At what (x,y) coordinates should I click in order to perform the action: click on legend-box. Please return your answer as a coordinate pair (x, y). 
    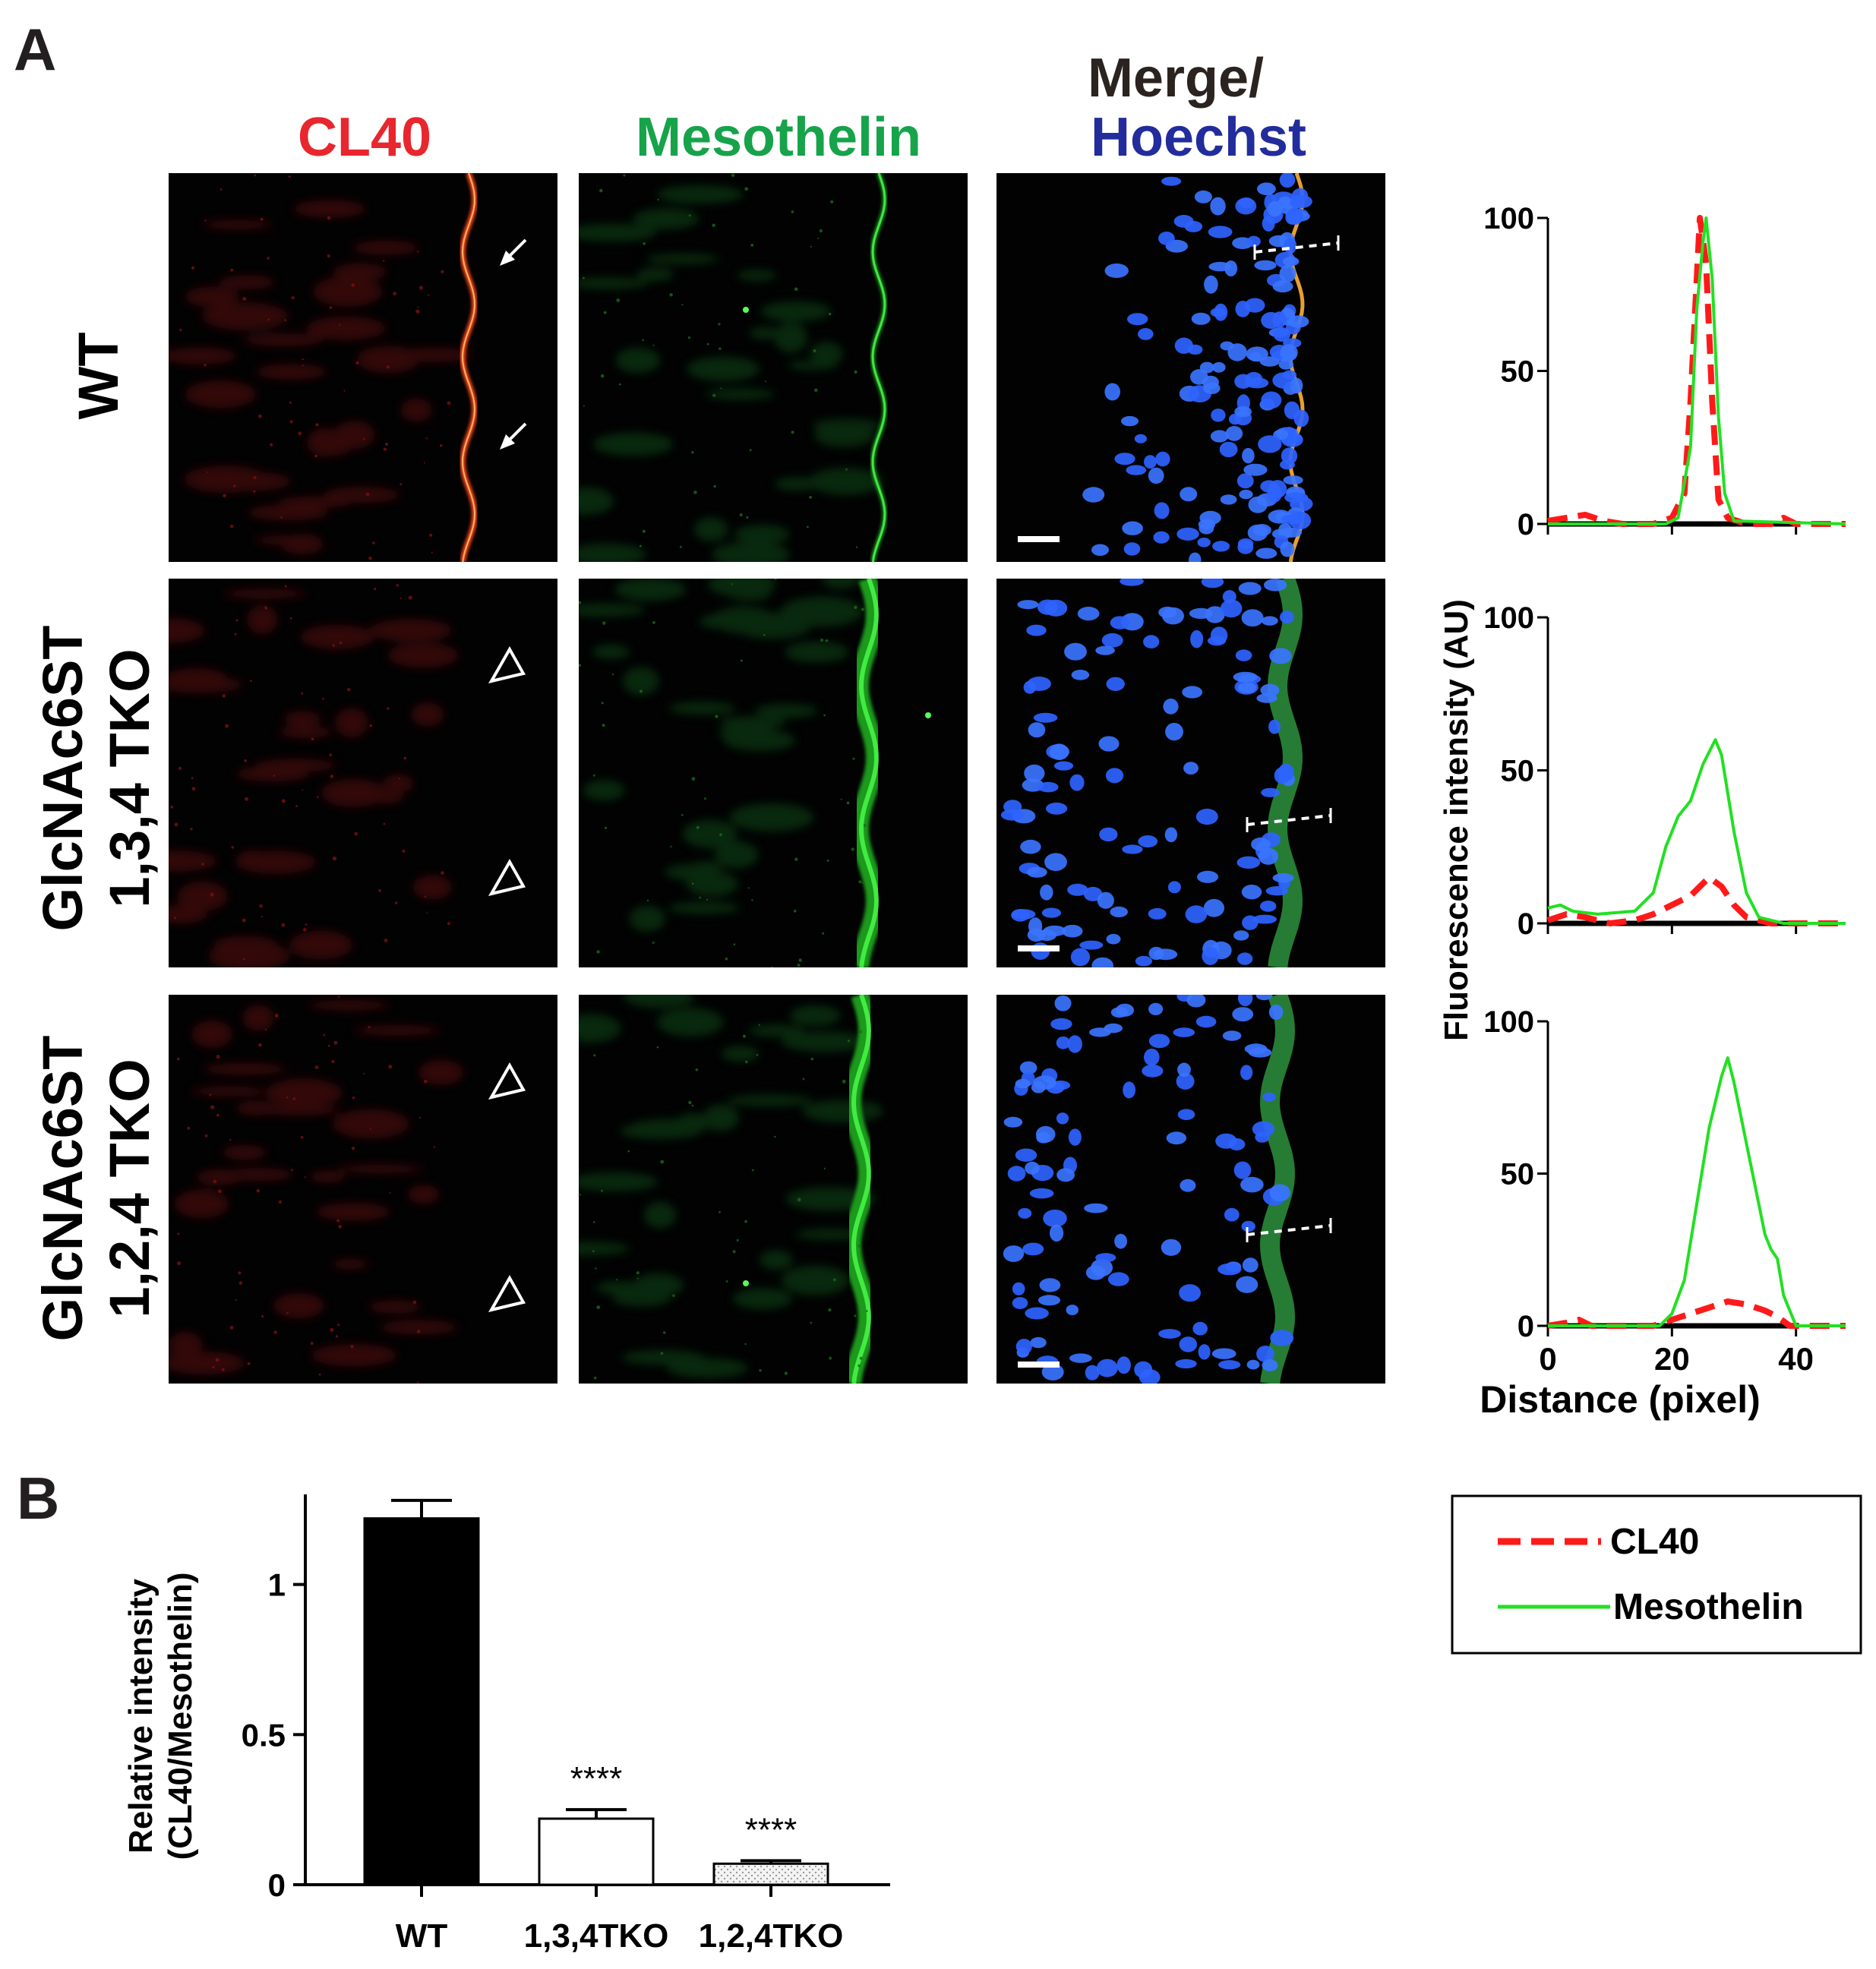
    Looking at the image, I should click on (1657, 1574).